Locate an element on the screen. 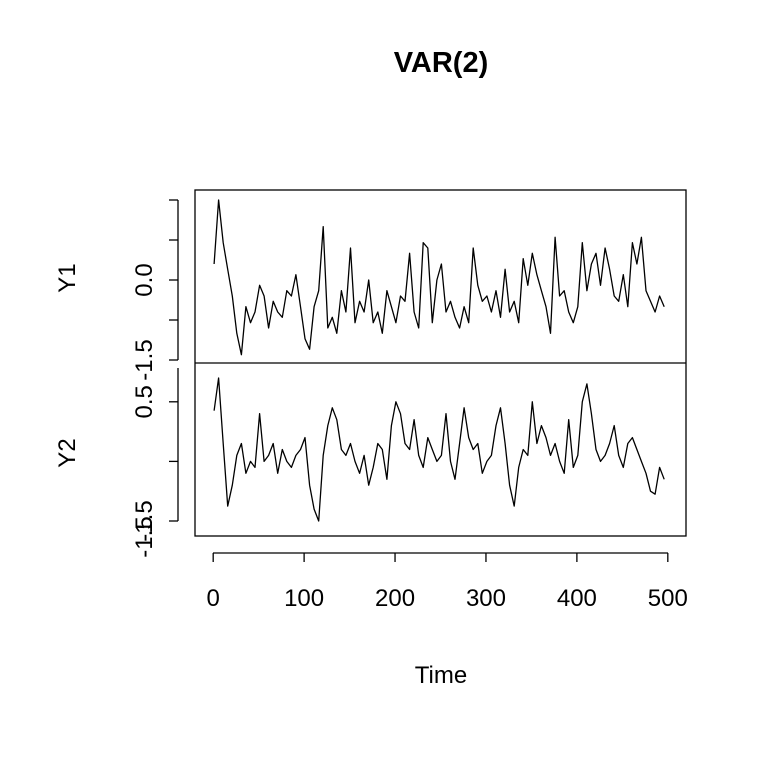 This screenshot has width=768, height=768. x-ticks: 0 100 200 300 400 500 is located at coordinates (447, 582).